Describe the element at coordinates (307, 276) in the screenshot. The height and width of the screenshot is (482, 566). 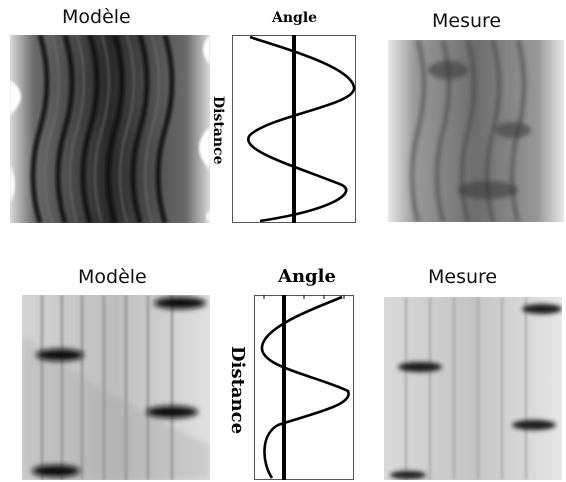
I see `angle-title-bottom: Angle` at that location.